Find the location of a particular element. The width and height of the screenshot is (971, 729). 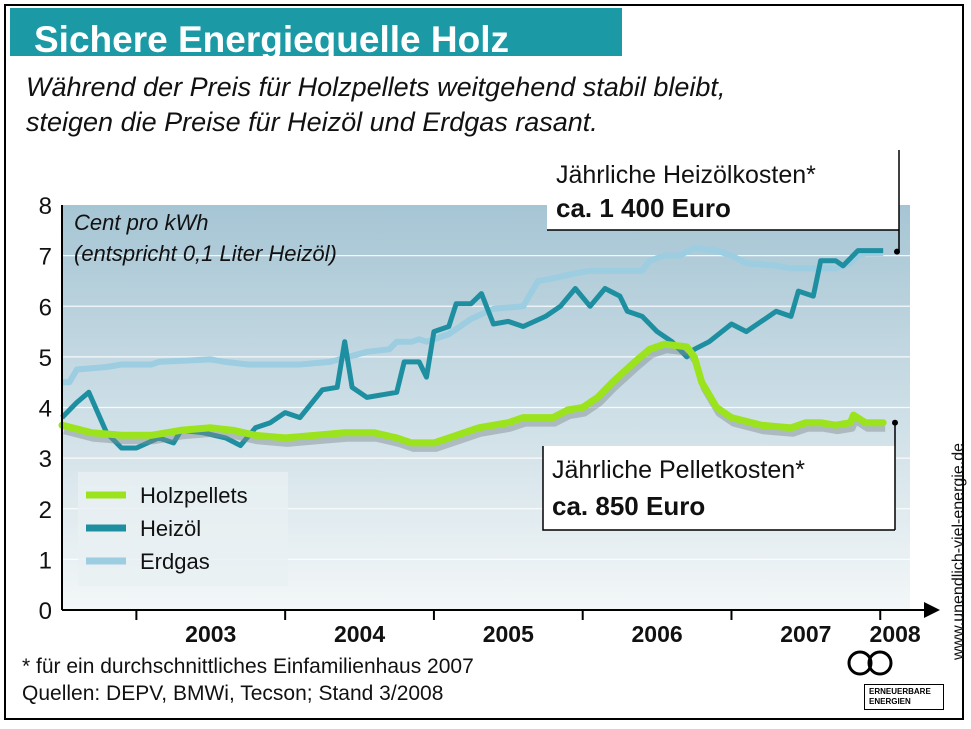

annotation-holzpellets: Jährliche Pelletkosten* ca. 850 Euro is located at coordinates (720, 475).